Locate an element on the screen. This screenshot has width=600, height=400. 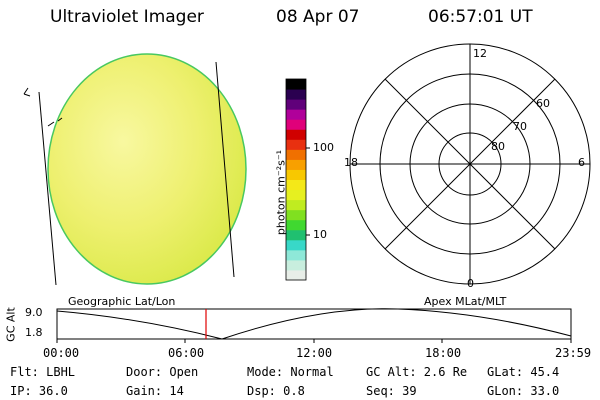
date-label: 08 Apr 07 is located at coordinates (318, 17).